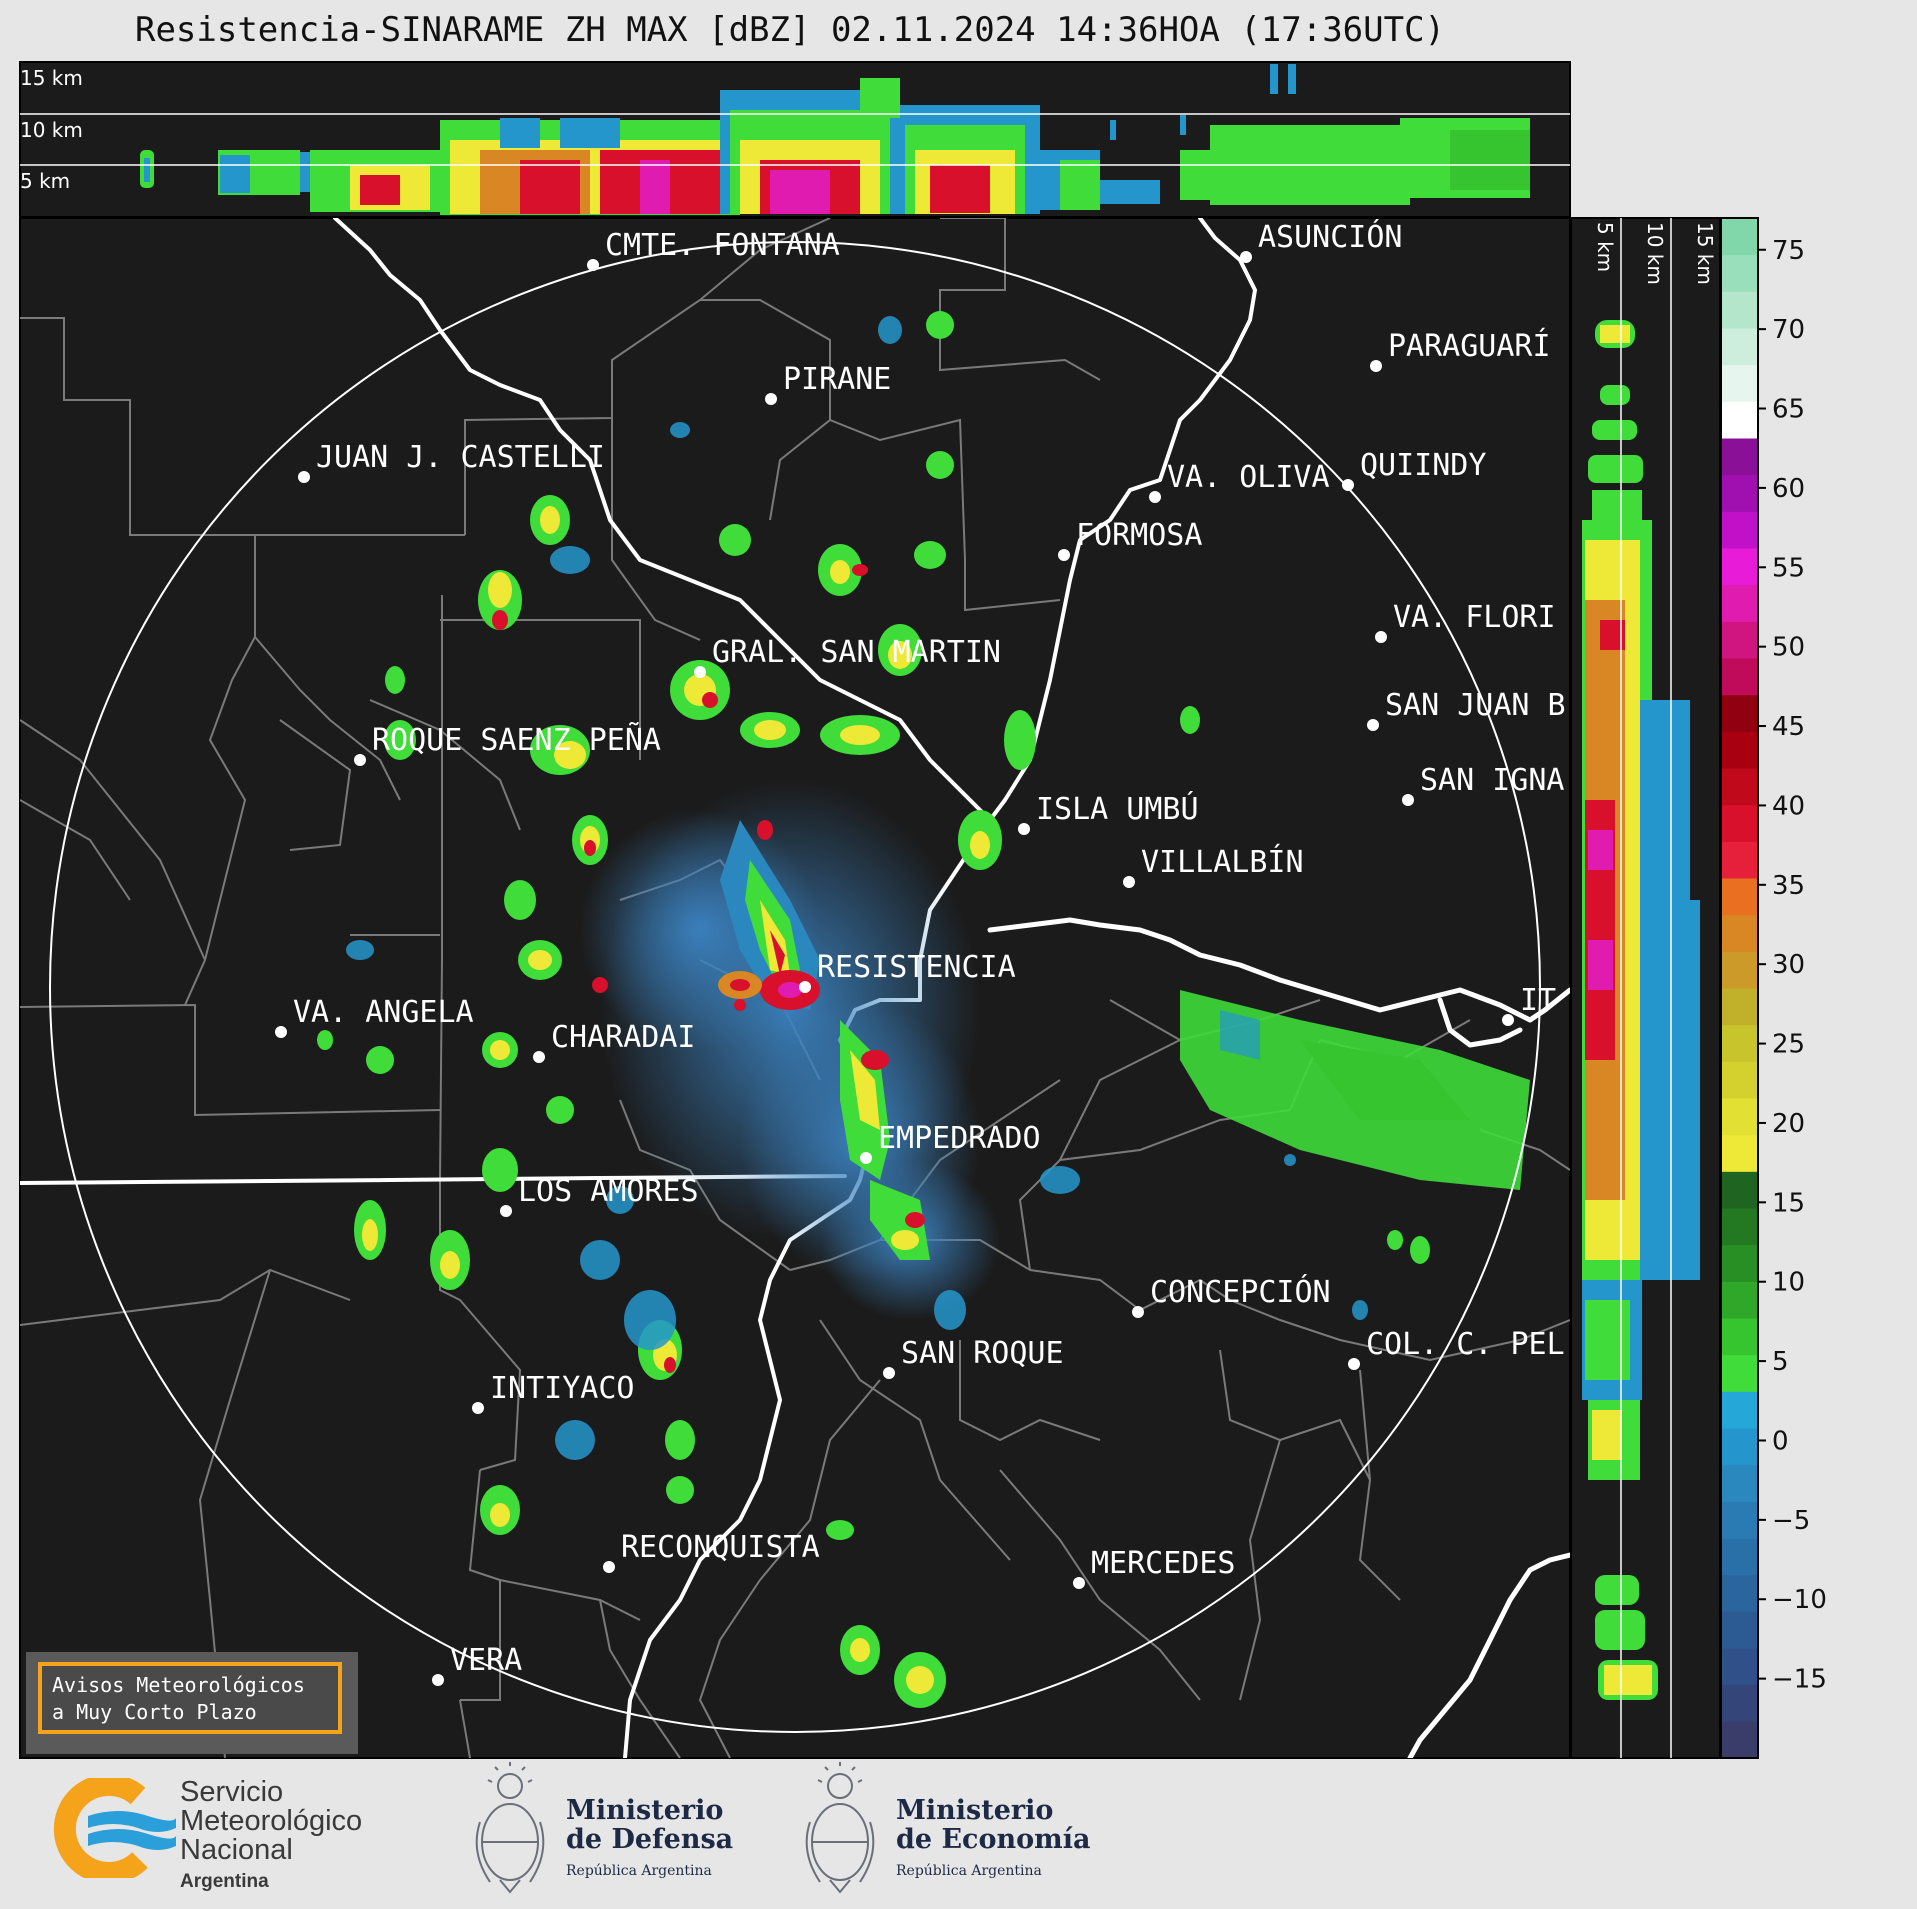 The width and height of the screenshot is (1917, 1909). Describe the element at coordinates (1780, 1362) in the screenshot. I see `colorbar-tick-label: 5` at that location.